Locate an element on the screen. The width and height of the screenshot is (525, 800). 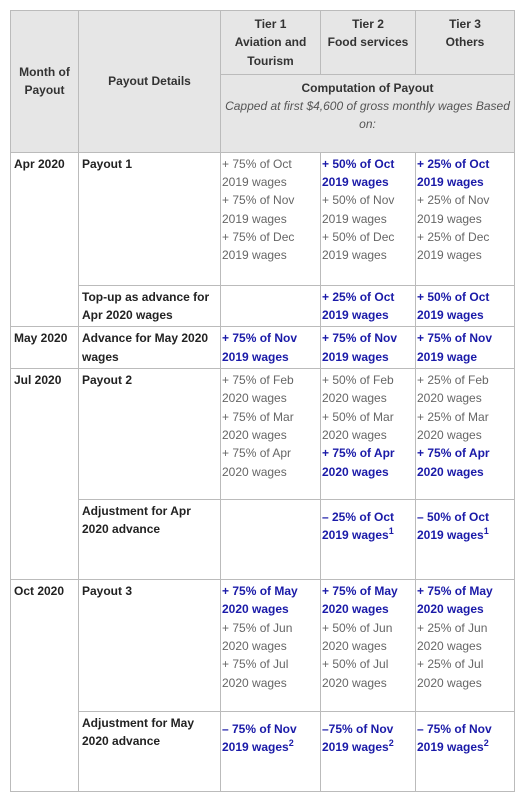
tier-cell: – 50% of Oct 2019 wages1 is located at coordinates (465, 540).